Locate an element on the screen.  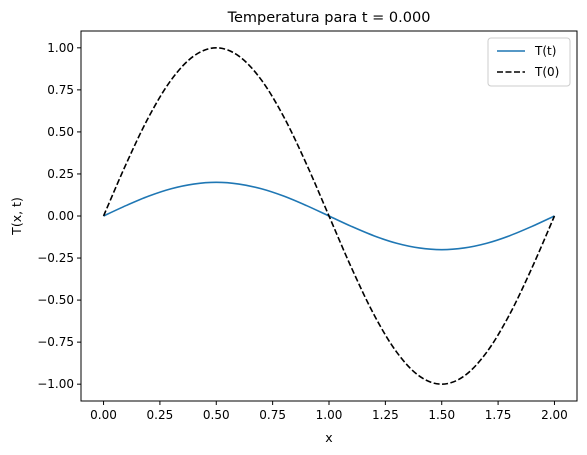
x-tick-label: 0.25 is located at coordinates (160, 415).